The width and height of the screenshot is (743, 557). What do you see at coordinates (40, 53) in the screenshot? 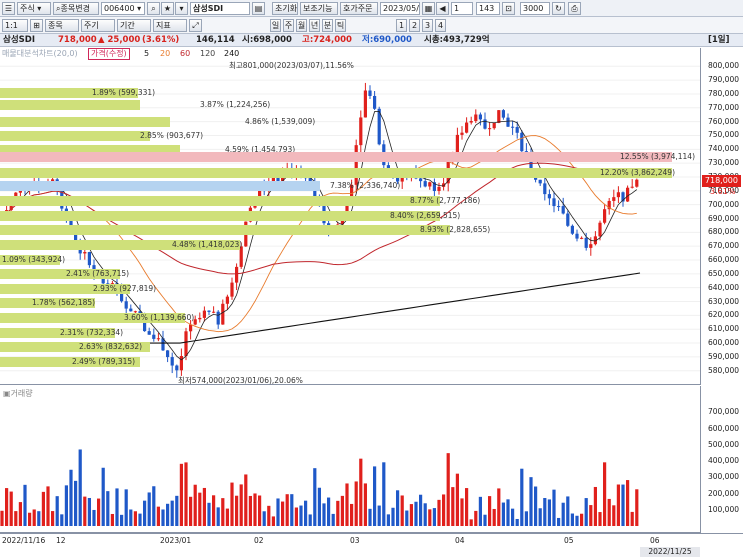
I see `legend-vp: 매물대분석차트(20,0)` at bounding box center [40, 53].